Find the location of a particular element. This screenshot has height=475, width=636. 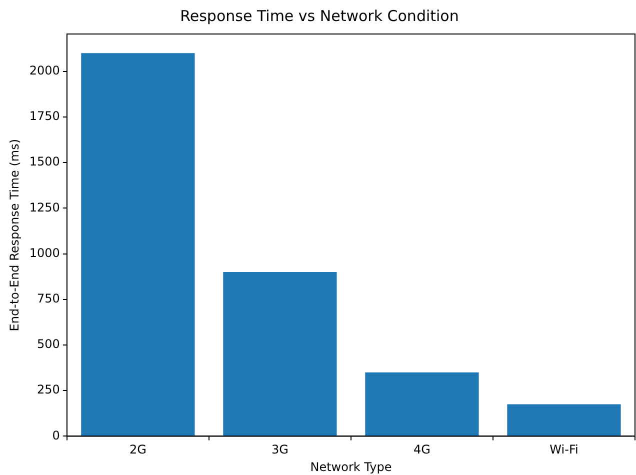

x-tick-label: 4G is located at coordinates (422, 449).